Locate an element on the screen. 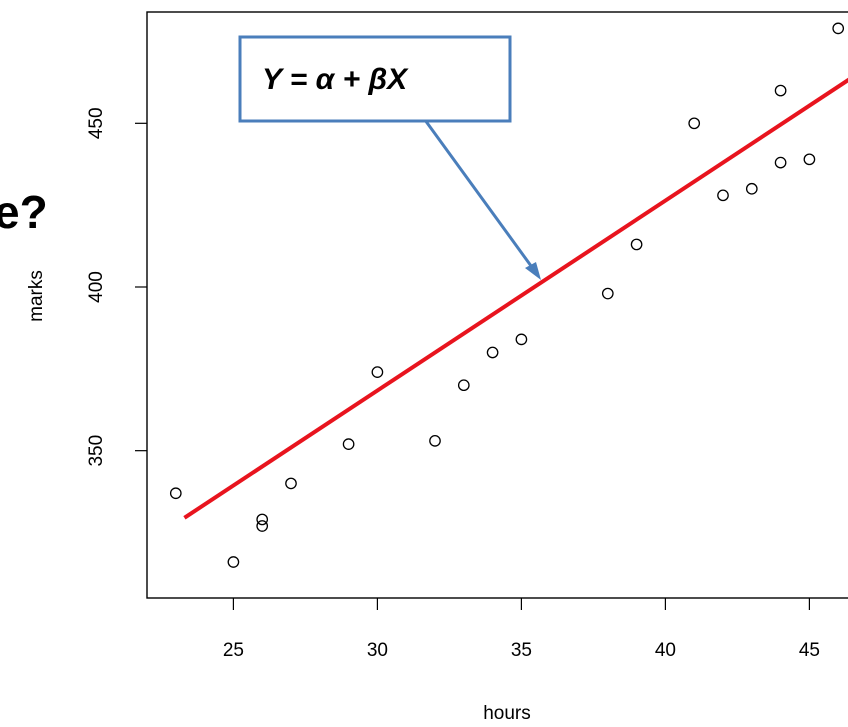 The image size is (848, 727). y-axis-title: marks is located at coordinates (36, 296).